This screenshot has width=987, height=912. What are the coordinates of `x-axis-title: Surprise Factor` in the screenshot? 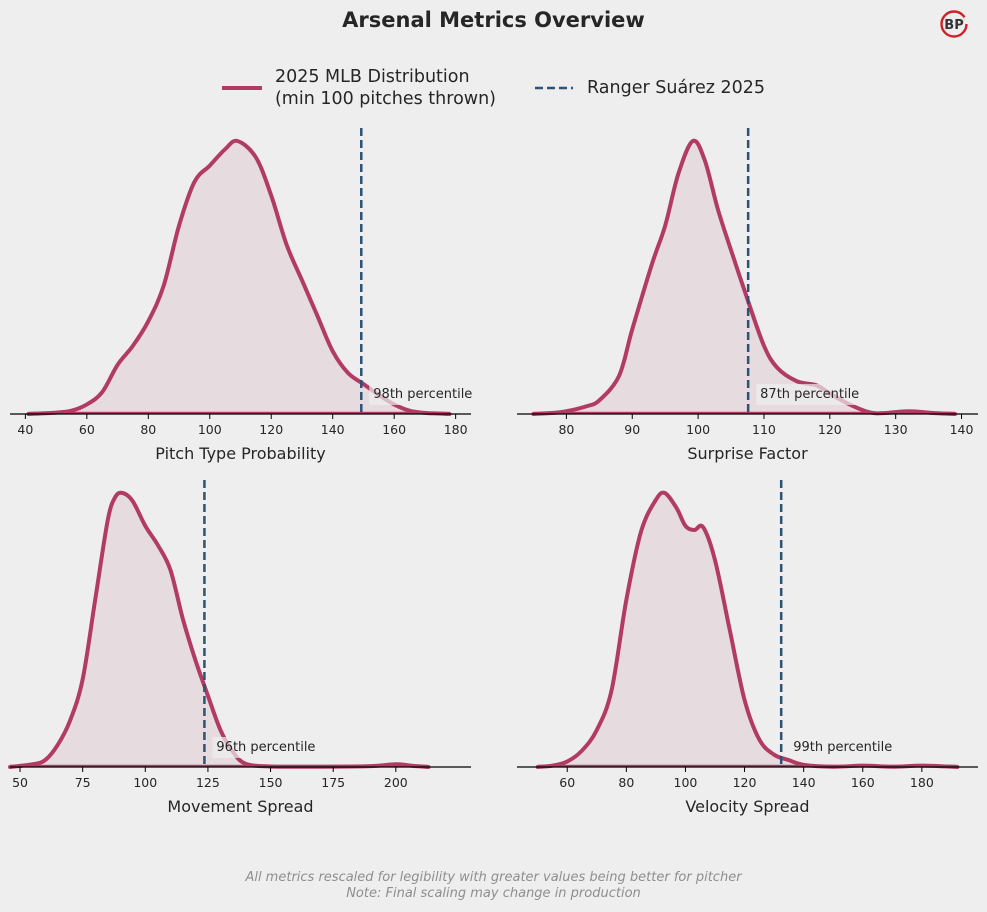 It's located at (747, 453).